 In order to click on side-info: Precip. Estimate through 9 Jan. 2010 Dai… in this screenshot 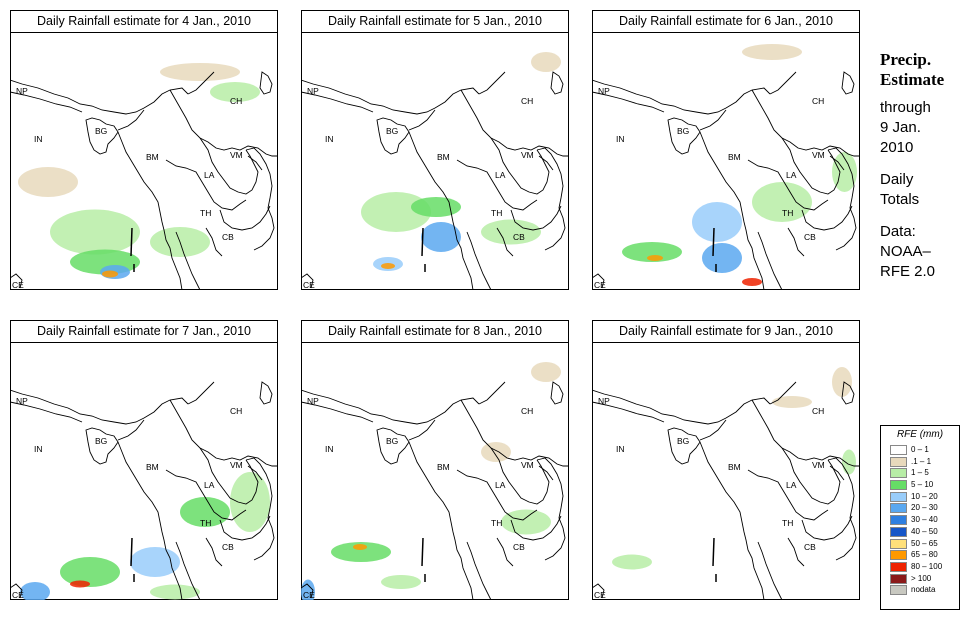, I will do `click(922, 166)`.